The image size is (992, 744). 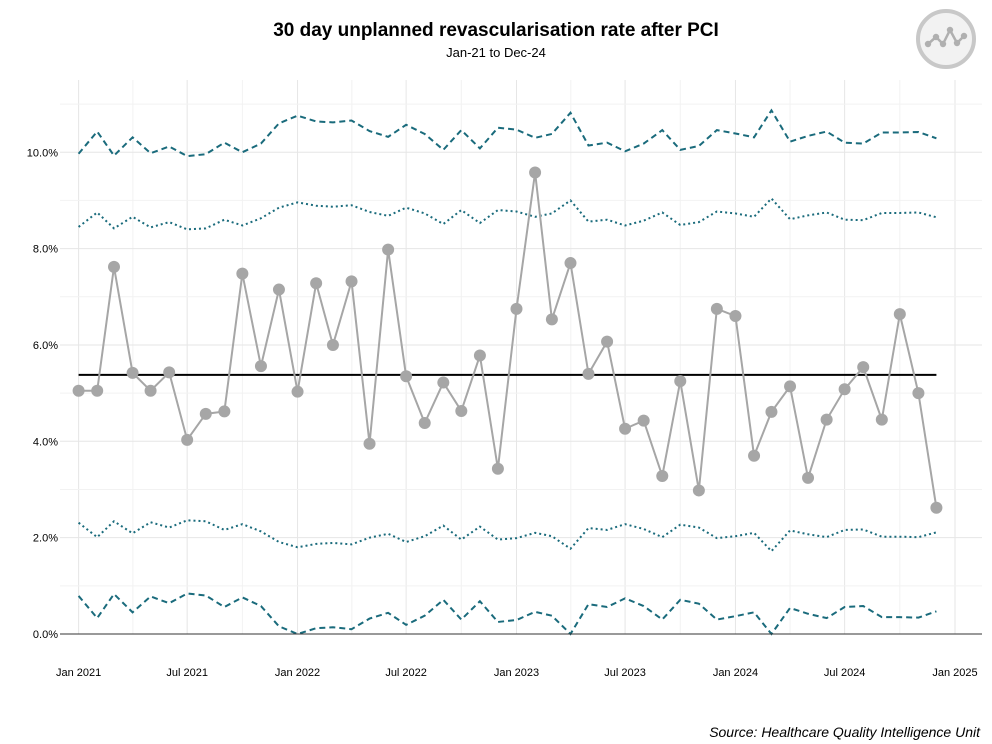 I want to click on y-tick-label: 10.0%, so click(x=42, y=153).